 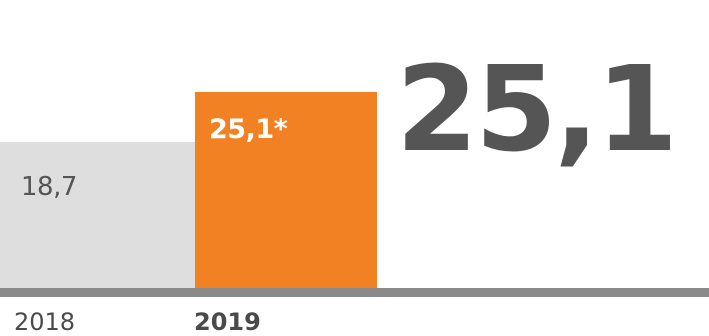 What do you see at coordinates (49, 187) in the screenshot?
I see `bar-value-label-2018: 18,7` at bounding box center [49, 187].